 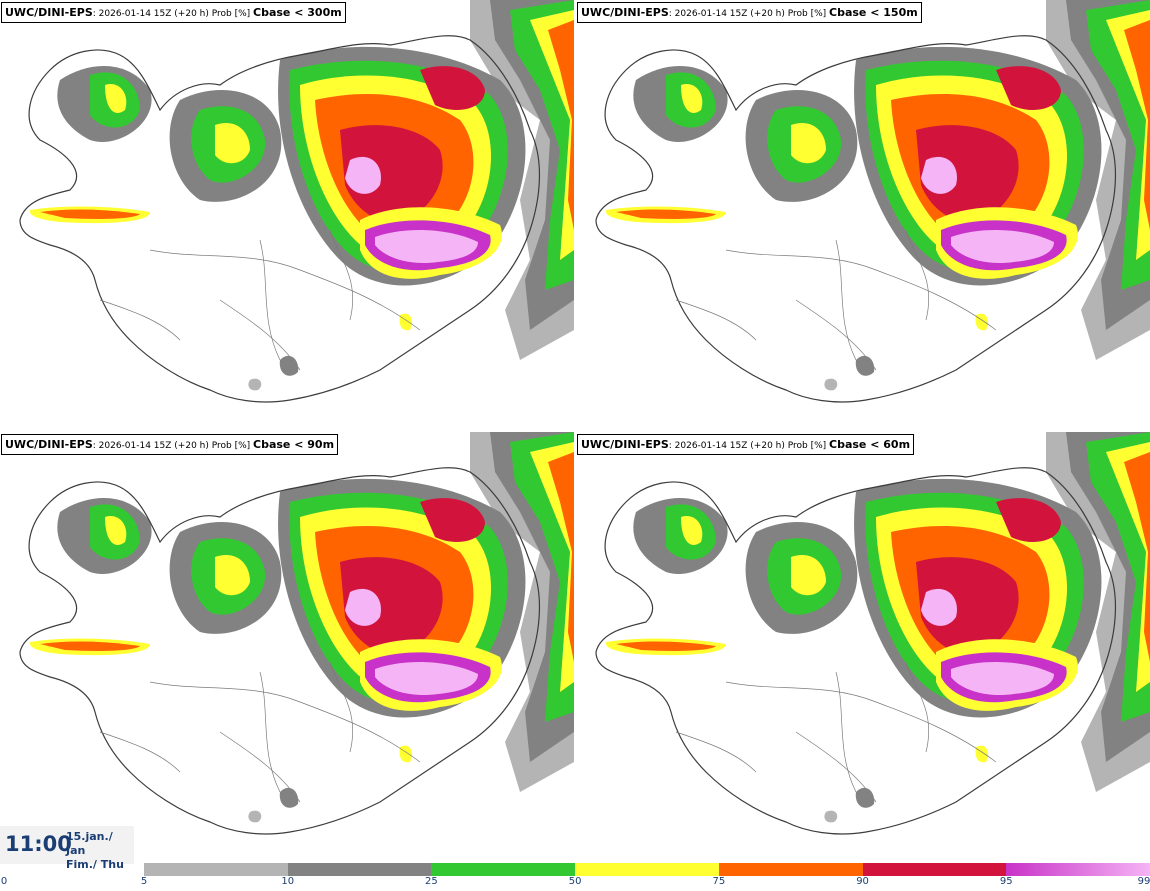 I want to click on date-line-2: Fim./ Thu, so click(x=95, y=864).